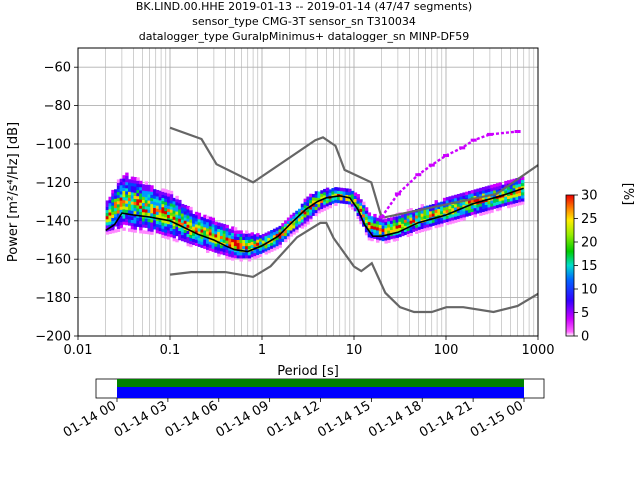 This screenshot has height=480, width=640. What do you see at coordinates (314, 220) in the screenshot?
I see `mode-line` at bounding box center [314, 220].